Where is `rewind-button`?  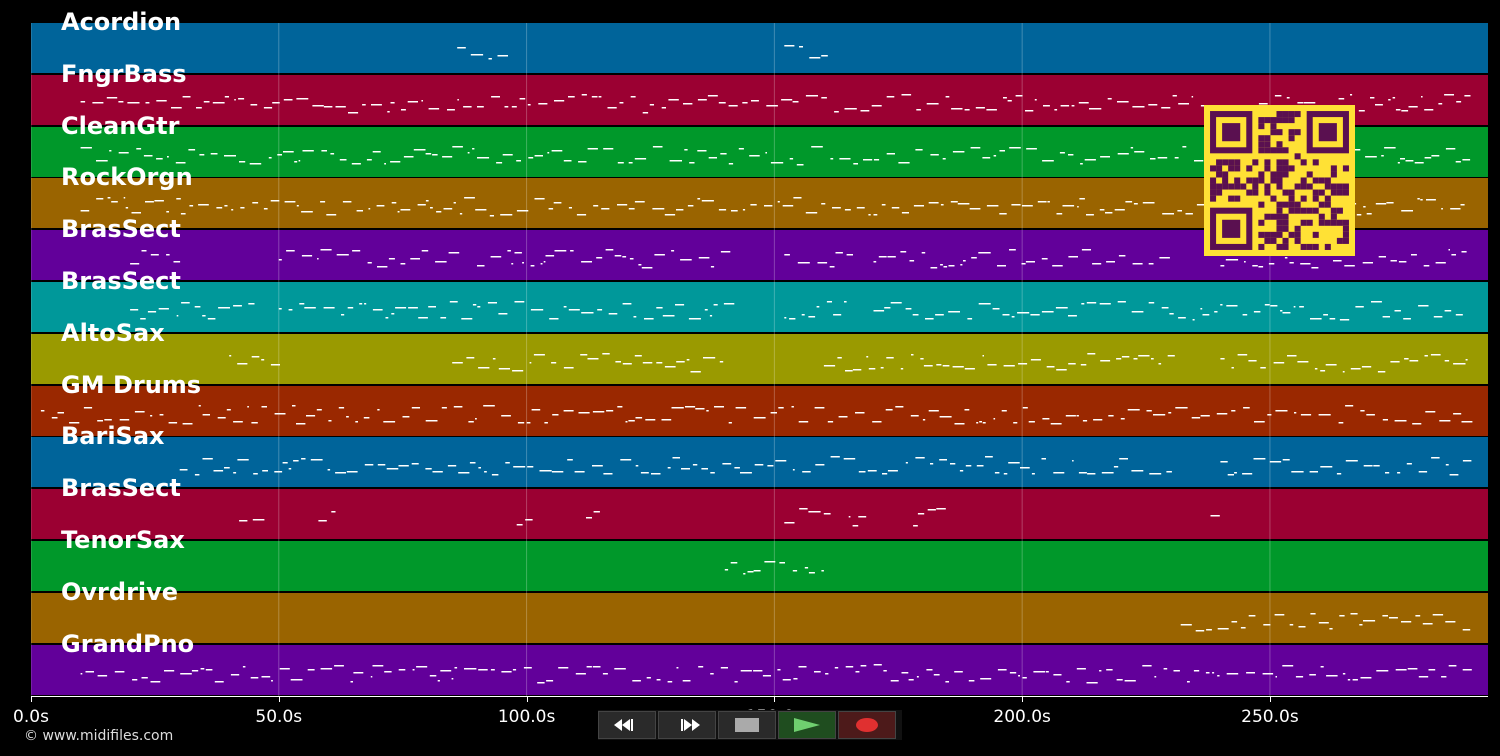 rewind-button is located at coordinates (627, 725).